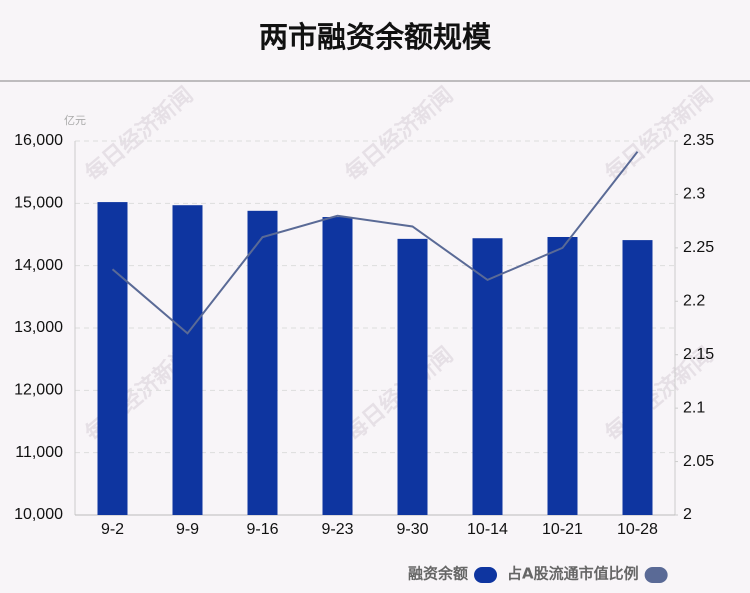  I want to click on y-tick-label: 12,000, so click(38, 390).